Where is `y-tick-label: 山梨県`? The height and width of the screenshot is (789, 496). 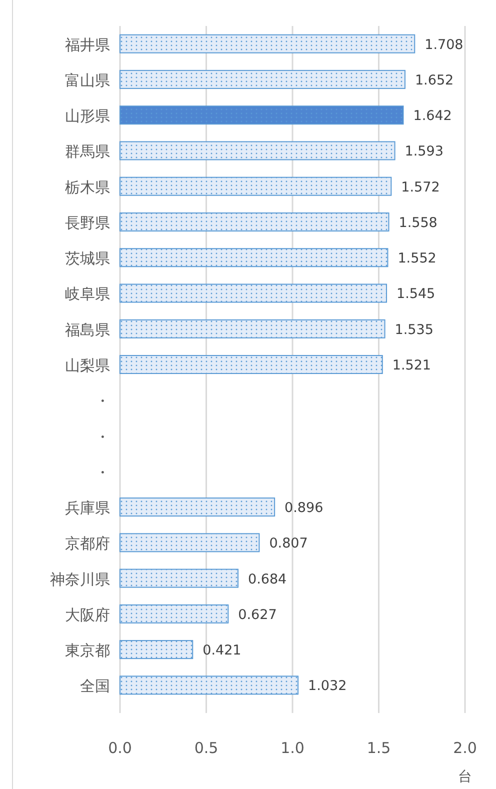 y-tick-label: 山梨県 is located at coordinates (87, 365).